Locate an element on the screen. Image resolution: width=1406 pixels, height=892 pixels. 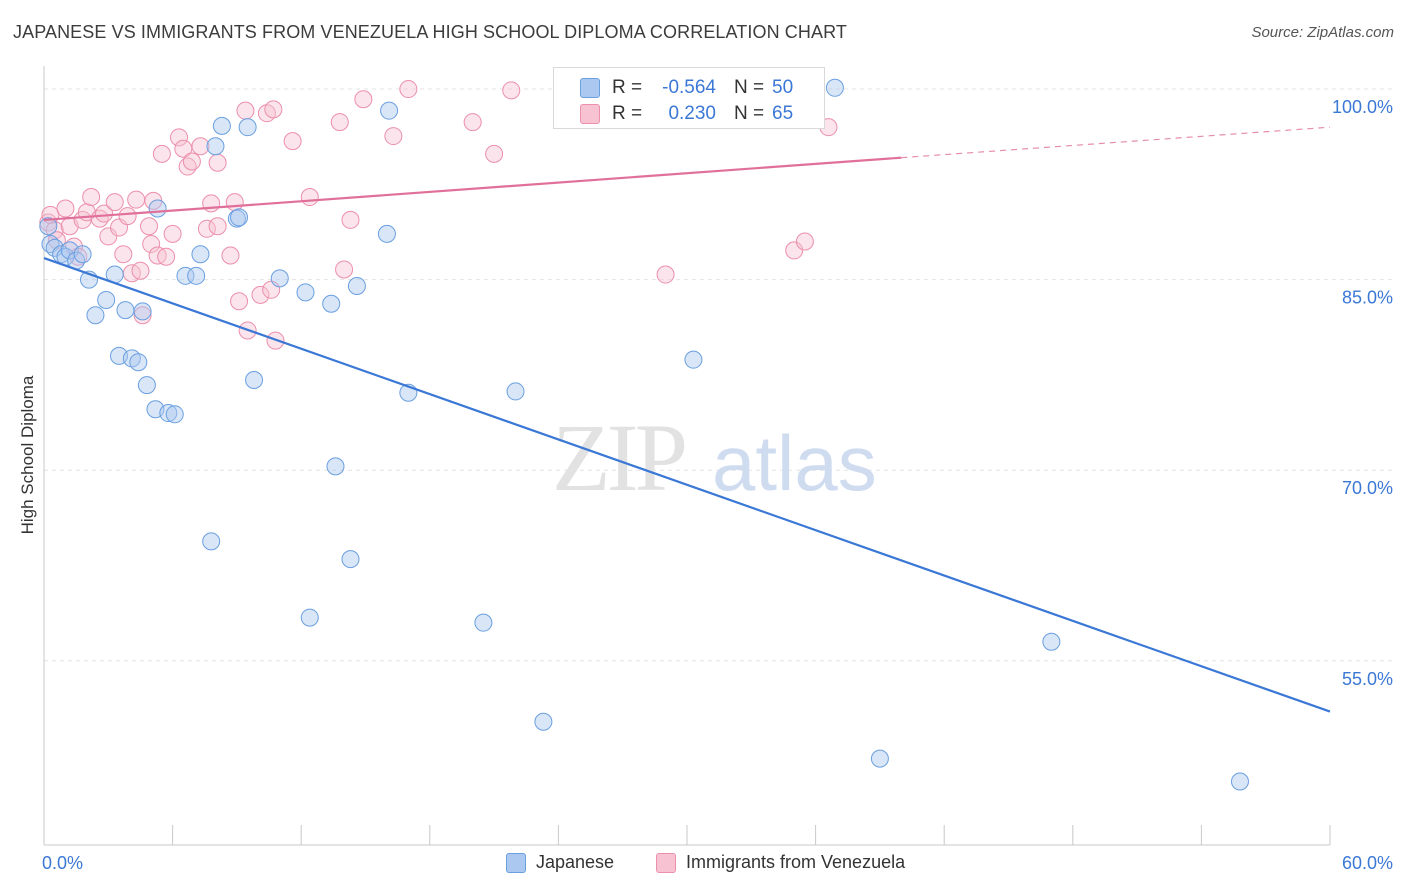
n-label: N = is located at coordinates (749, 113).